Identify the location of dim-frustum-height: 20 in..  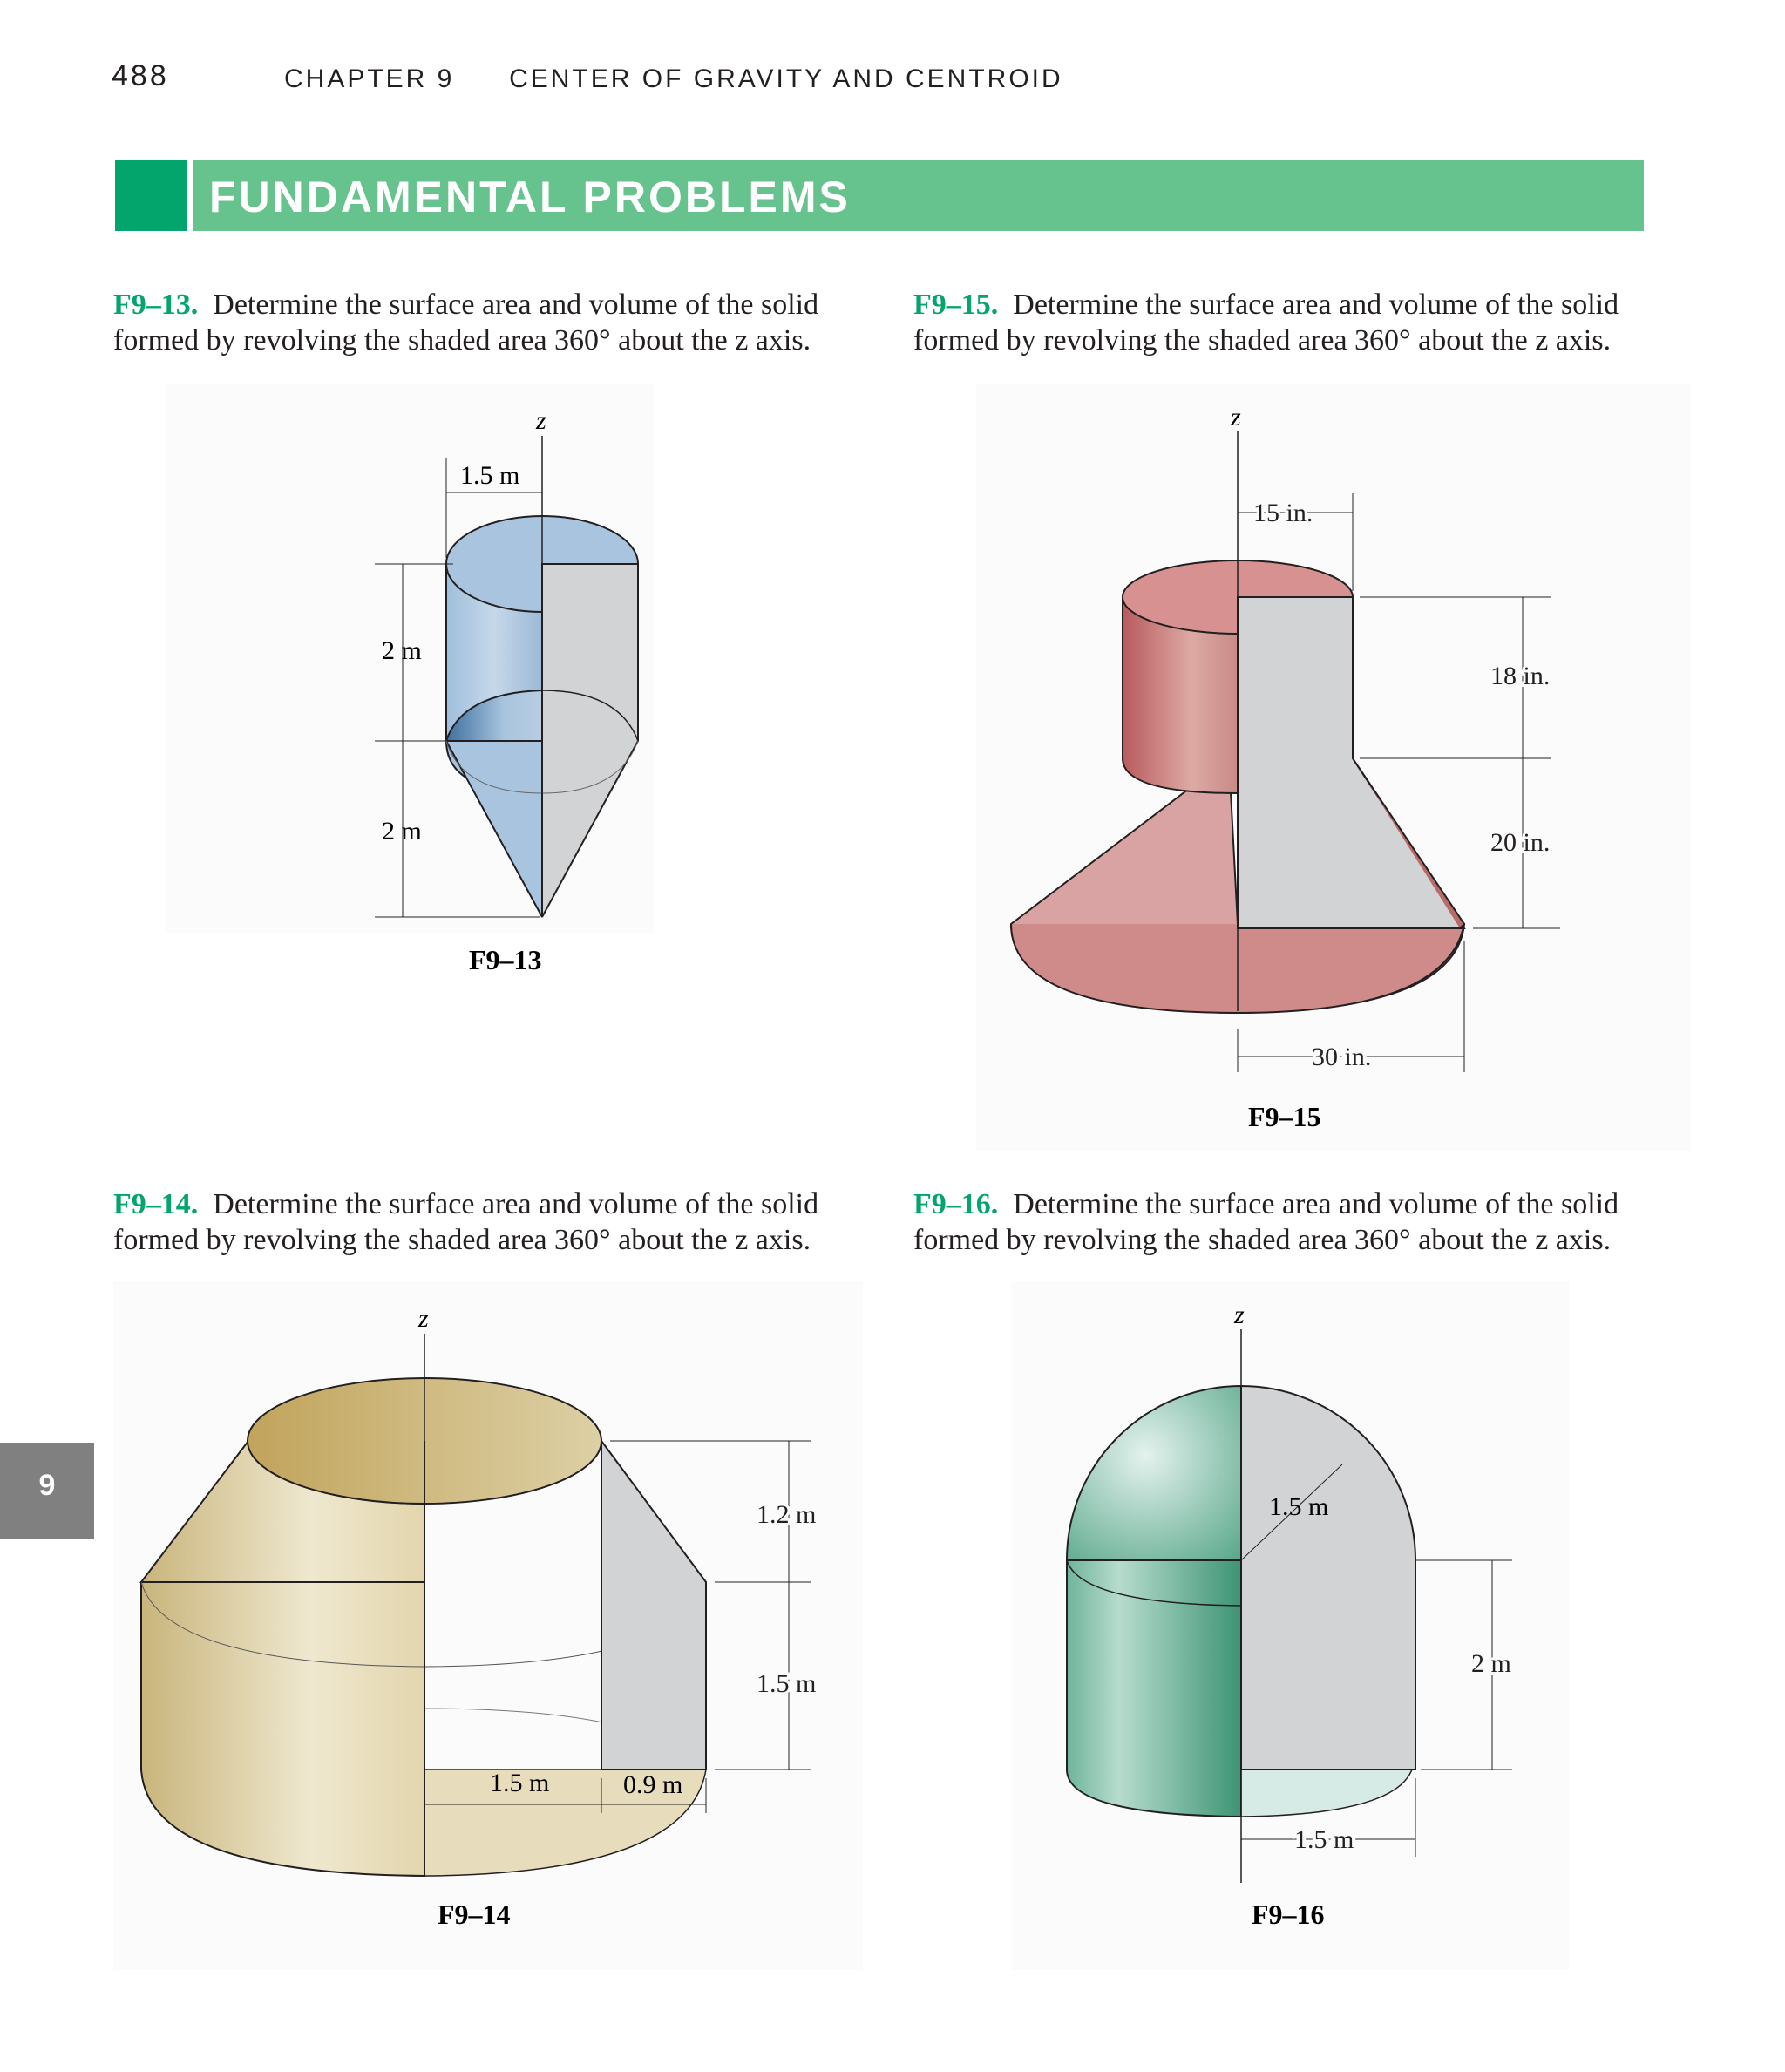
(1520, 842).